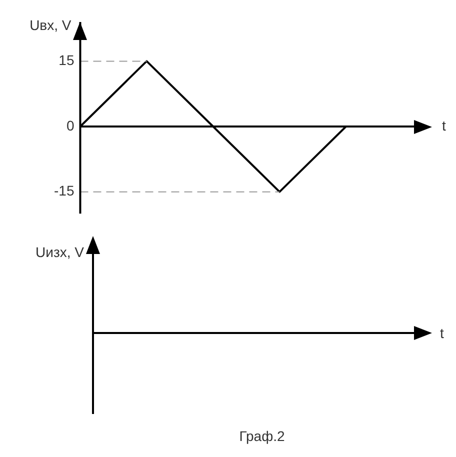 The width and height of the screenshot is (456, 457). What do you see at coordinates (262, 436) in the screenshot?
I see `text: Граф.2` at bounding box center [262, 436].